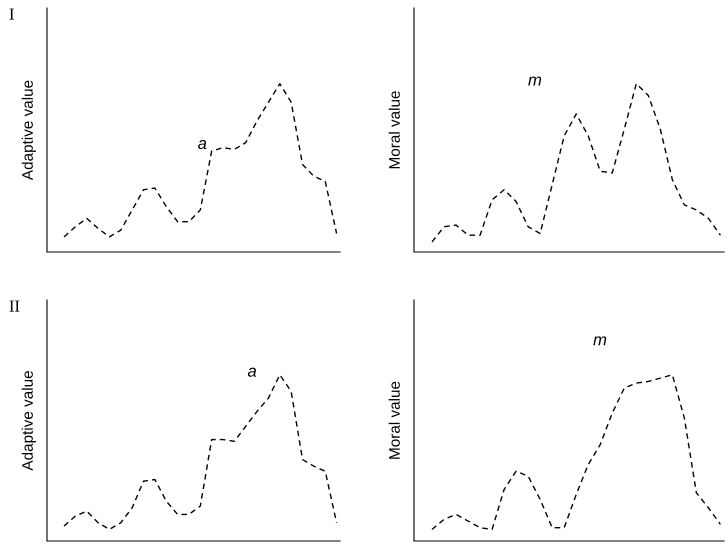 This screenshot has height=545, width=728. Describe the element at coordinates (12, 14) in the screenshot. I see `chart-title: I` at that location.